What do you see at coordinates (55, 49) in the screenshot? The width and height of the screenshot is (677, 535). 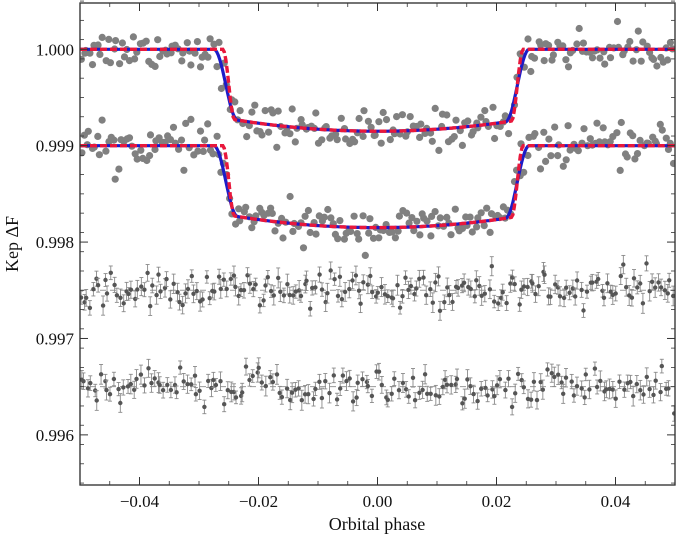 I see `y-tick-label: 1.000` at bounding box center [55, 49].